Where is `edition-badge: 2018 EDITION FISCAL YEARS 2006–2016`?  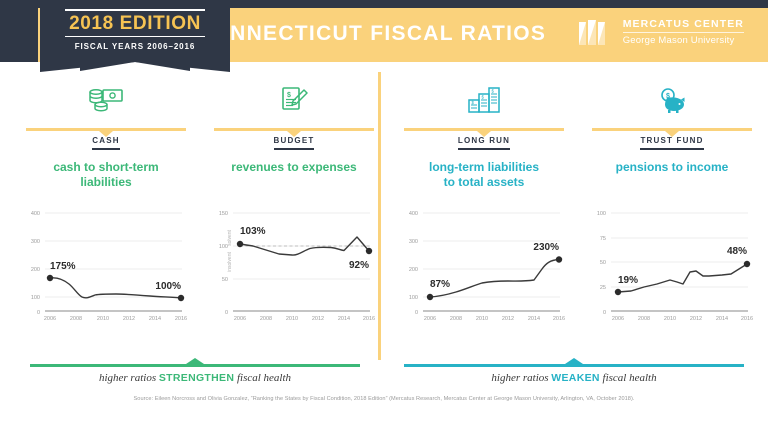 edition-badge: 2018 EDITION FISCAL YEARS 2006–2016 is located at coordinates (135, 36).